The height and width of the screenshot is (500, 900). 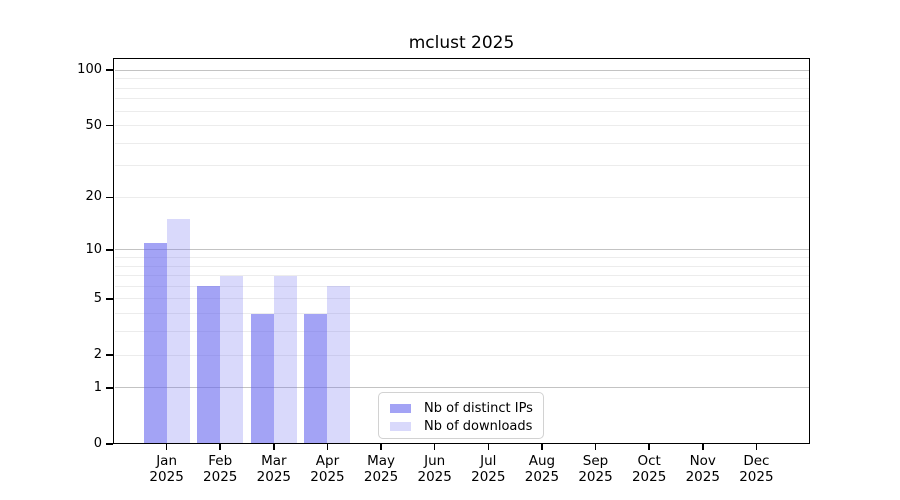 I want to click on x-tick-label-apr: Apr 2025, so click(x=327, y=469).